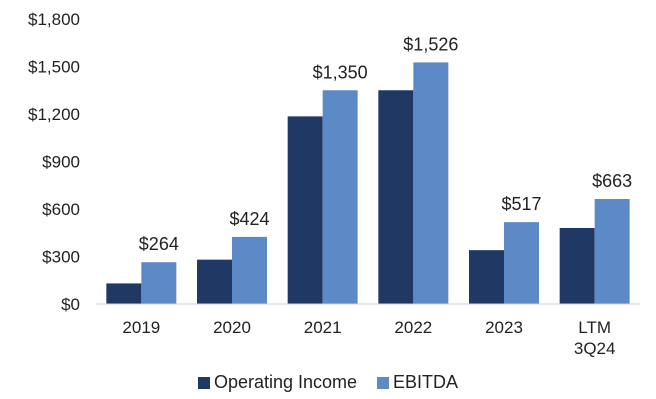 The height and width of the screenshot is (399, 656). Describe the element at coordinates (504, 327) in the screenshot. I see `x-tick-label: 2023` at that location.